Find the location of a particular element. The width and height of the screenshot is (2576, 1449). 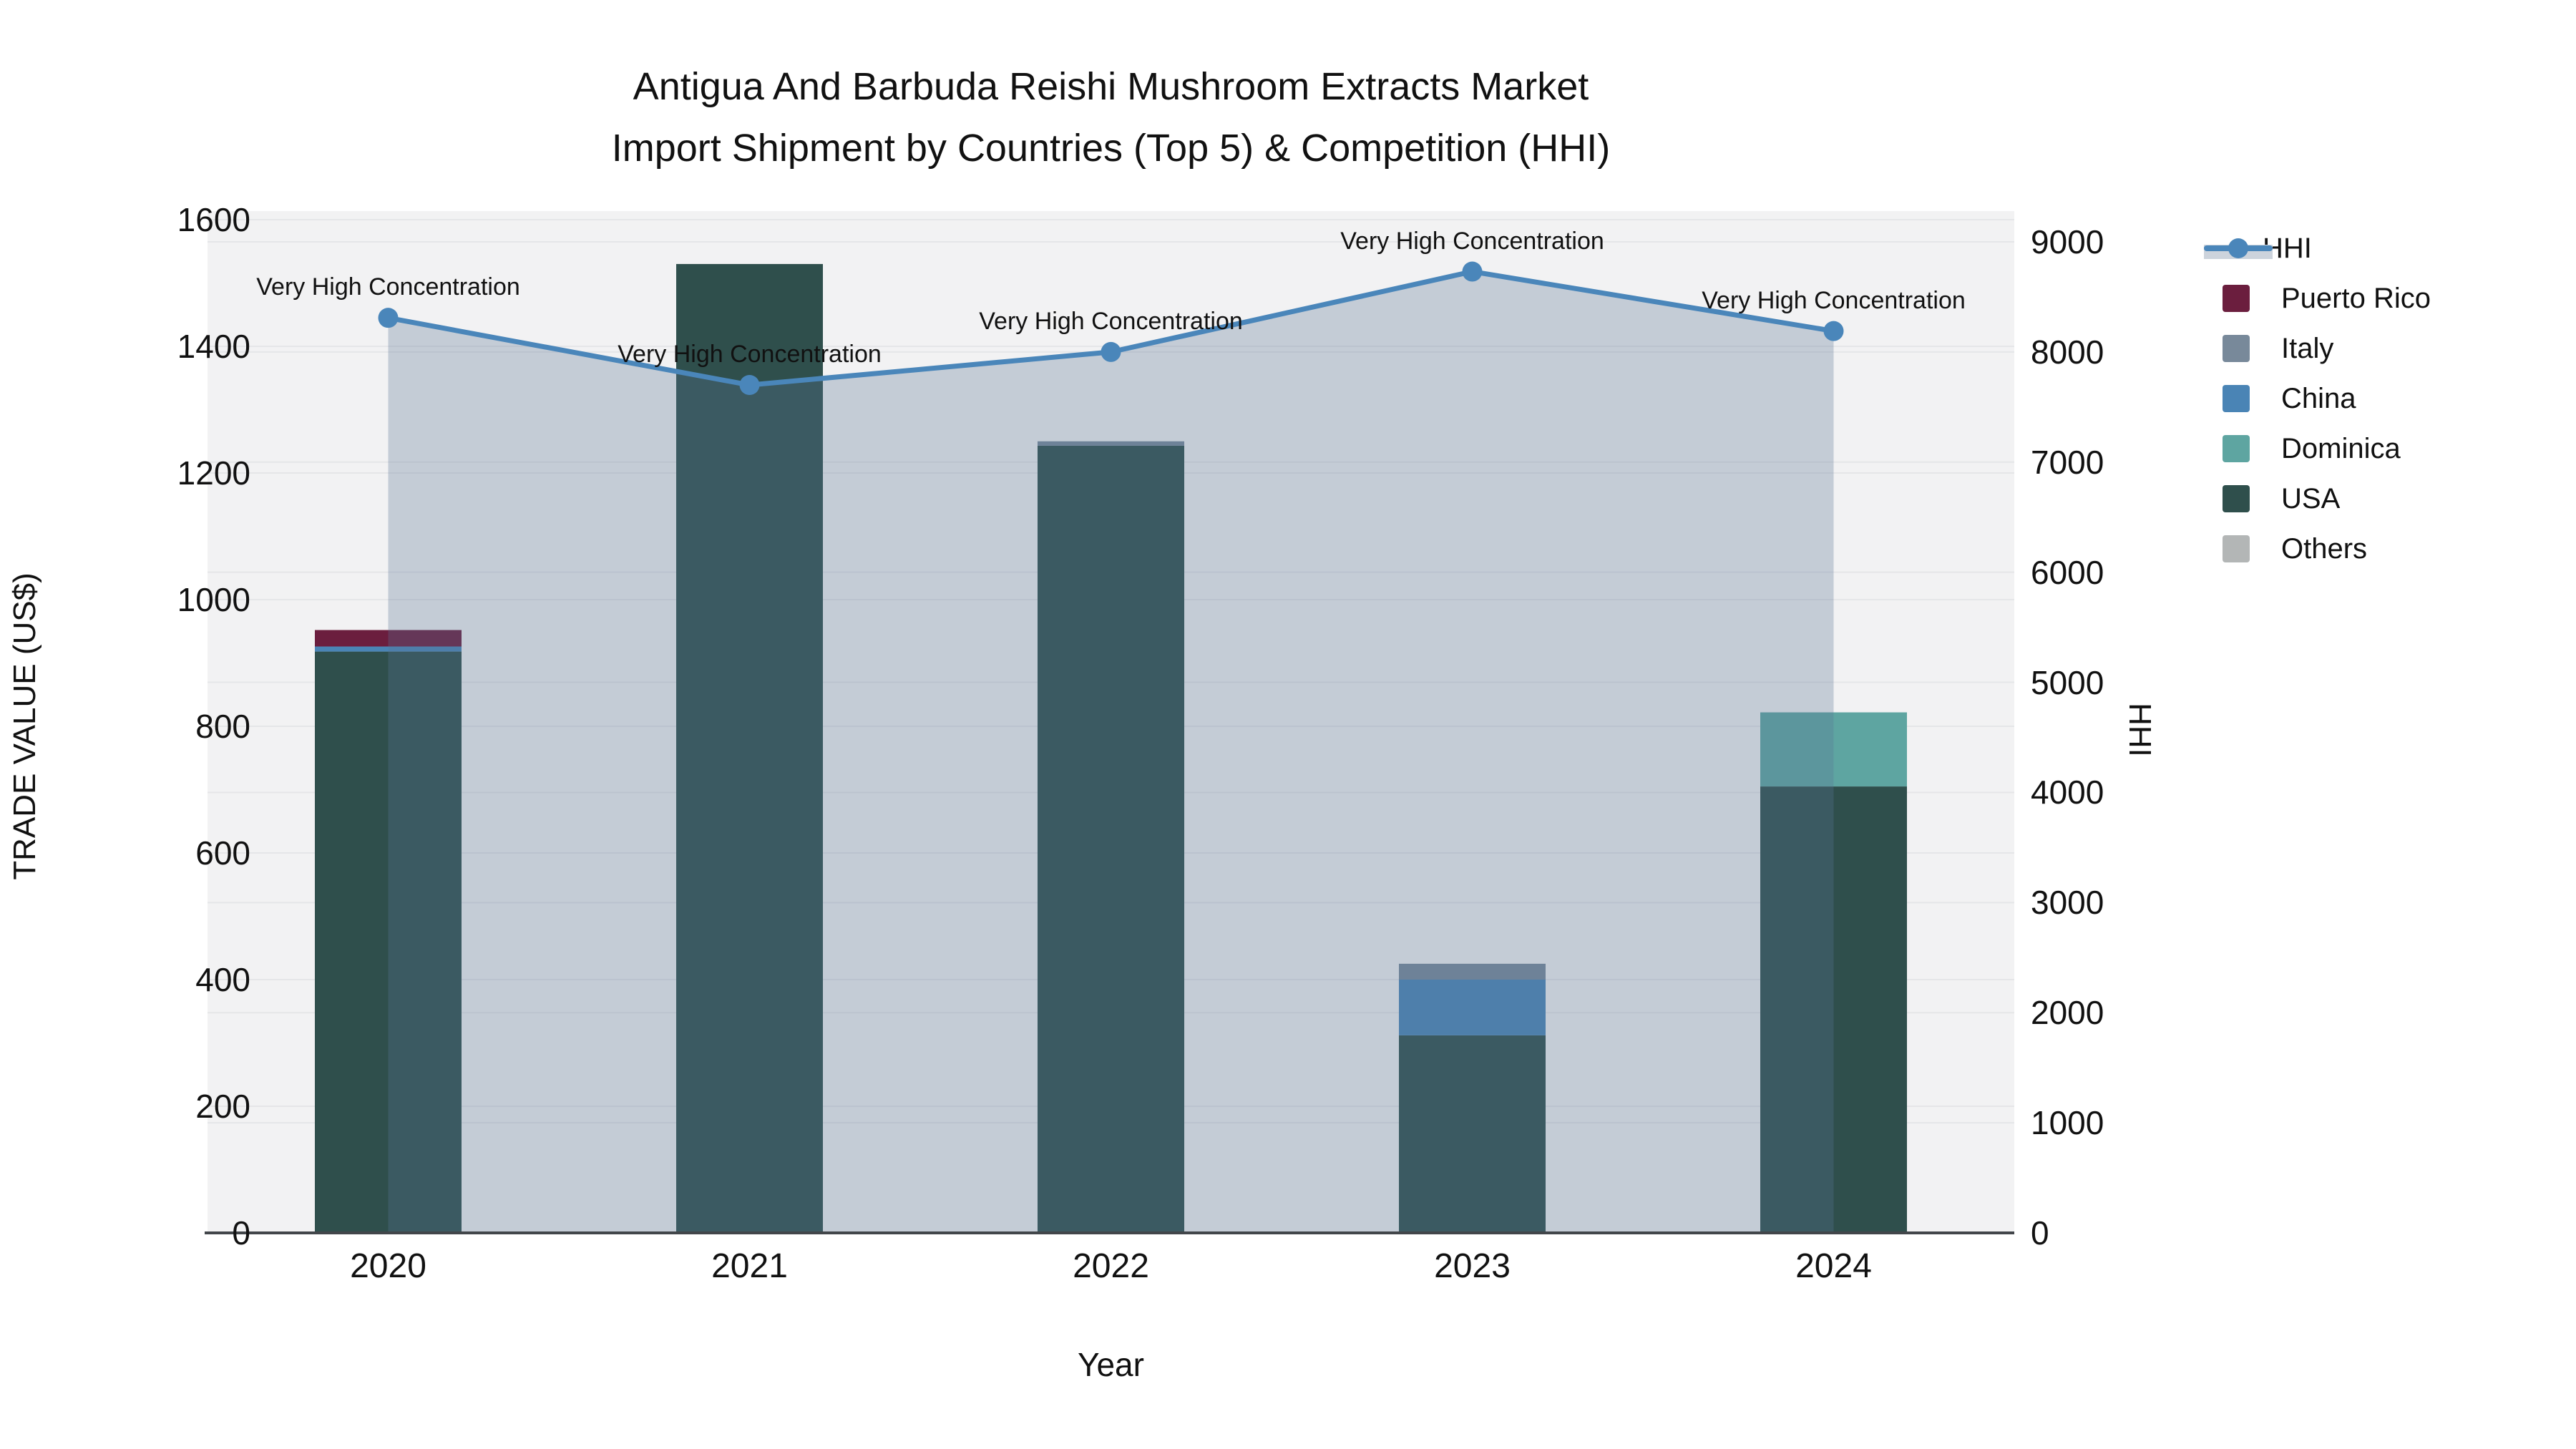

y-left-tick-800: 800 is located at coordinates (222, 726).